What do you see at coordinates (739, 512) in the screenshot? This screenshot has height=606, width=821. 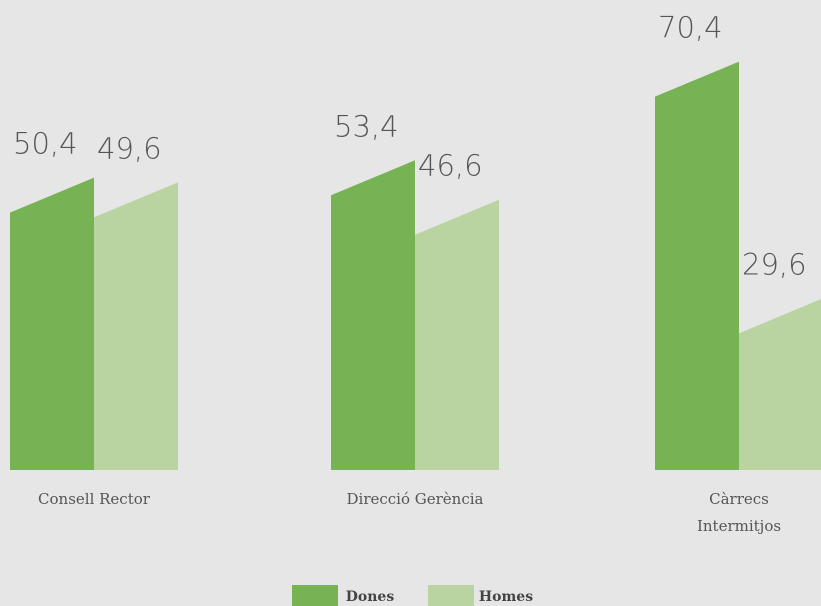 I see `category-label: Càrrecs Intermitjos` at bounding box center [739, 512].